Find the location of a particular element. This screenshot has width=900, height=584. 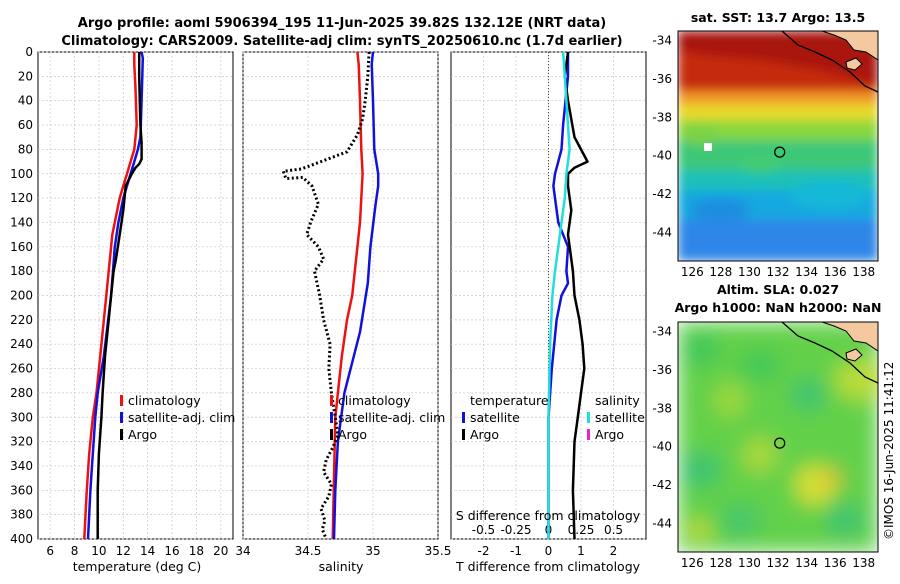

y-tick-label: 340 is located at coordinates (21, 466).